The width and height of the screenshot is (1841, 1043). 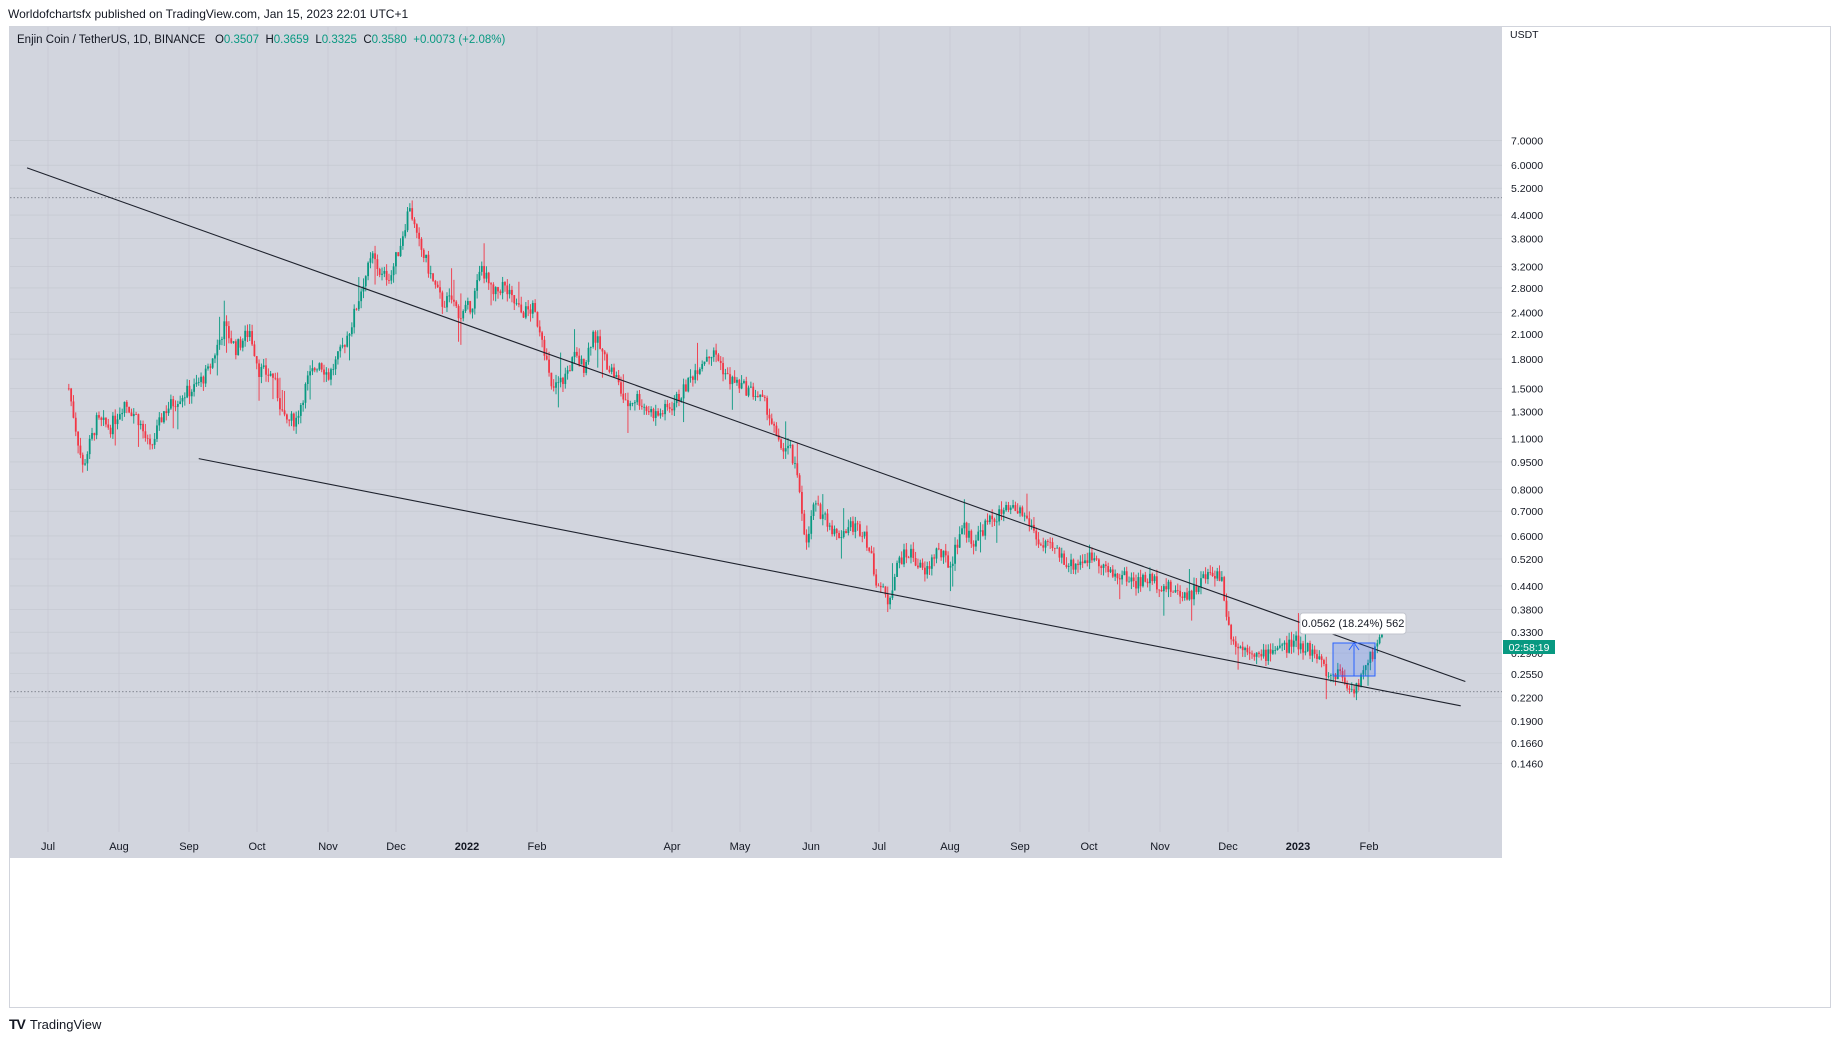 What do you see at coordinates (339, 40) in the screenshot?
I see `low-value: 0.3325` at bounding box center [339, 40].